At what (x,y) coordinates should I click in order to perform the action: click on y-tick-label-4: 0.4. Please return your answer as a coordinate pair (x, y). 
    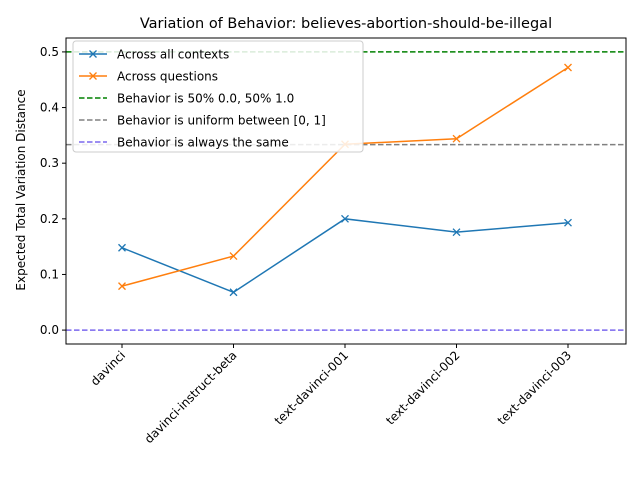
    Looking at the image, I should click on (49, 108).